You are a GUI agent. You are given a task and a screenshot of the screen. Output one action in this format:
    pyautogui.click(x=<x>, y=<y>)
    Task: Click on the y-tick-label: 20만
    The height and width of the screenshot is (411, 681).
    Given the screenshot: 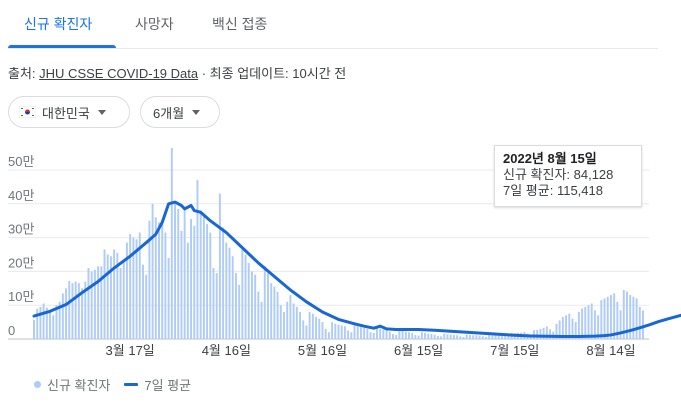 What is the action you would take?
    pyautogui.click(x=21, y=262)
    